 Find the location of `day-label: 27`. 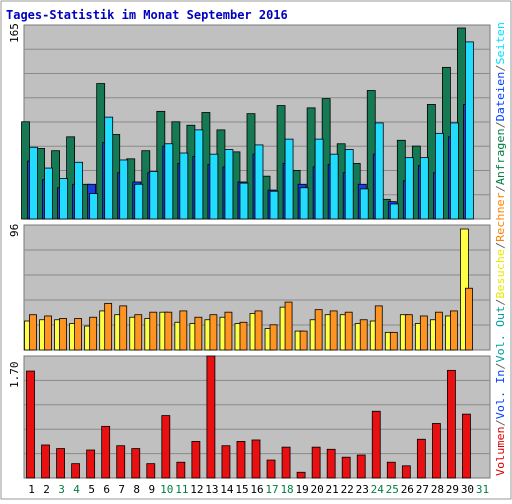

day-label: 27 is located at coordinates (422, 489).